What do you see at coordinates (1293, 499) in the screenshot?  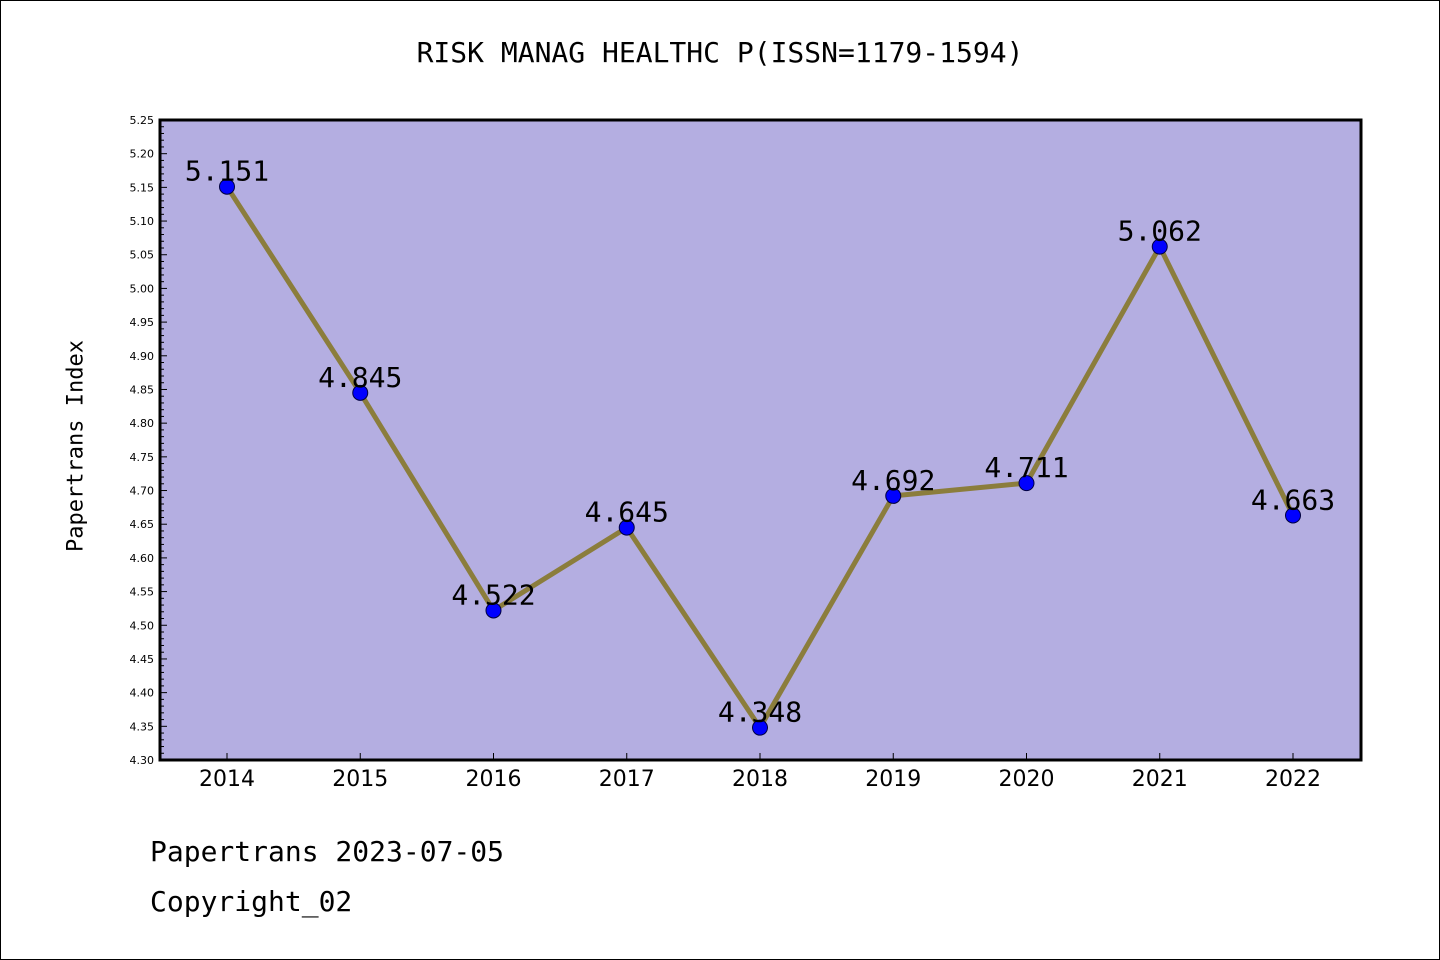 I see `data-label: 4.663` at bounding box center [1293, 499].